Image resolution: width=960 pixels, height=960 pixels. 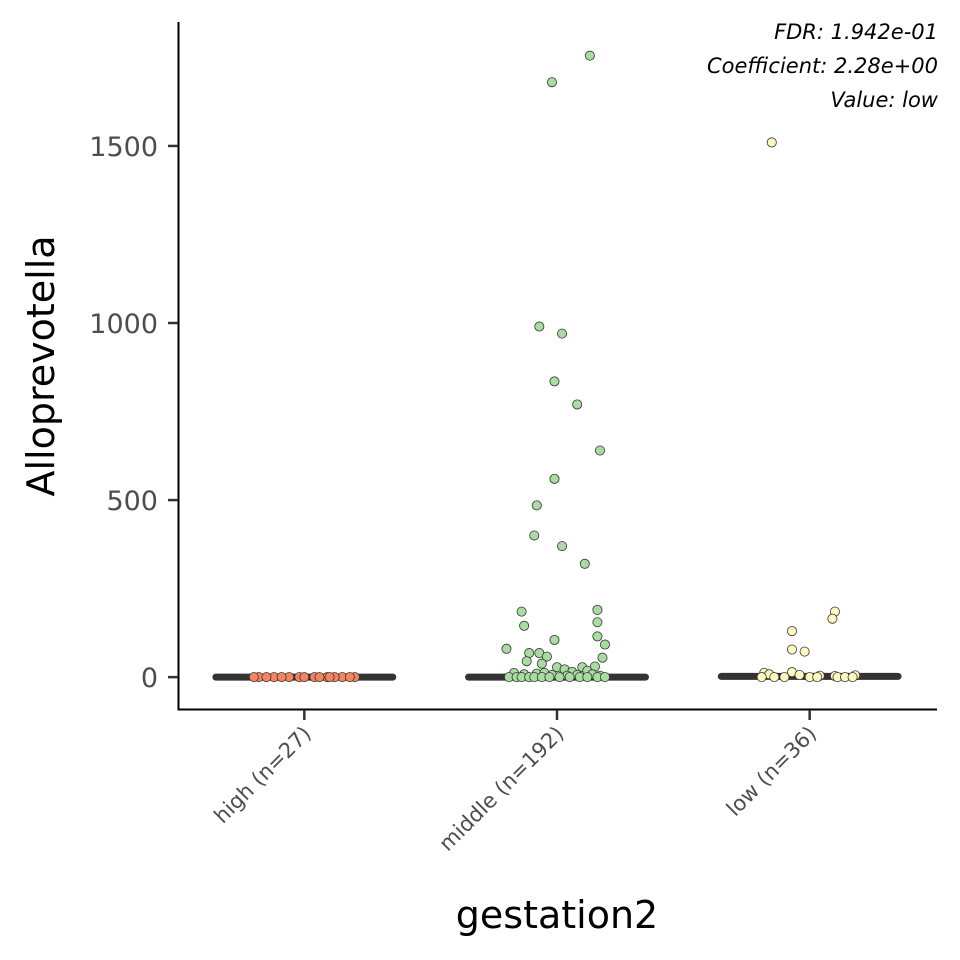 What do you see at coordinates (557, 915) in the screenshot?
I see `x-axis-title: gestation2` at bounding box center [557, 915].